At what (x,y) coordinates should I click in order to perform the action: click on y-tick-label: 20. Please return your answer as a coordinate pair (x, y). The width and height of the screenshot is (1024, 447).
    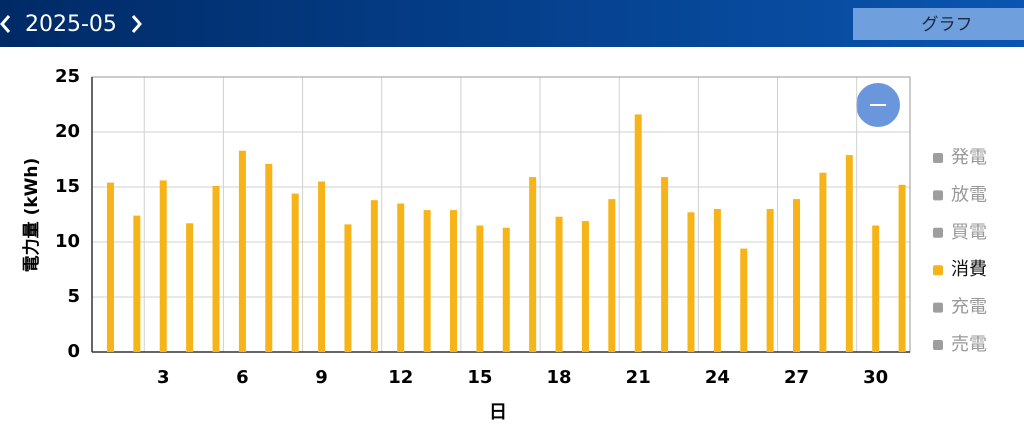
    Looking at the image, I should click on (67, 131).